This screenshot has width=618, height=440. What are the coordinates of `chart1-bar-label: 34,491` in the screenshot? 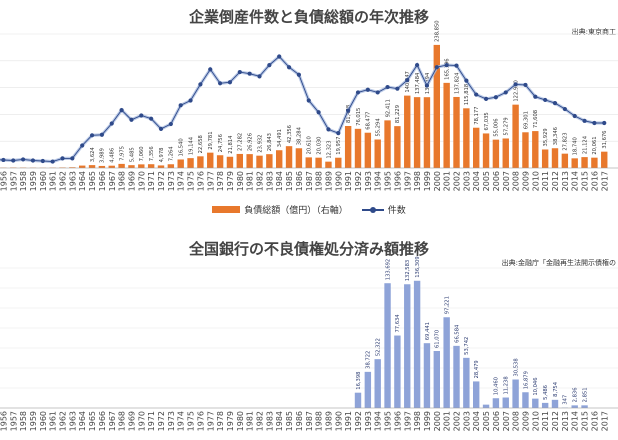 It's located at (280, 138).